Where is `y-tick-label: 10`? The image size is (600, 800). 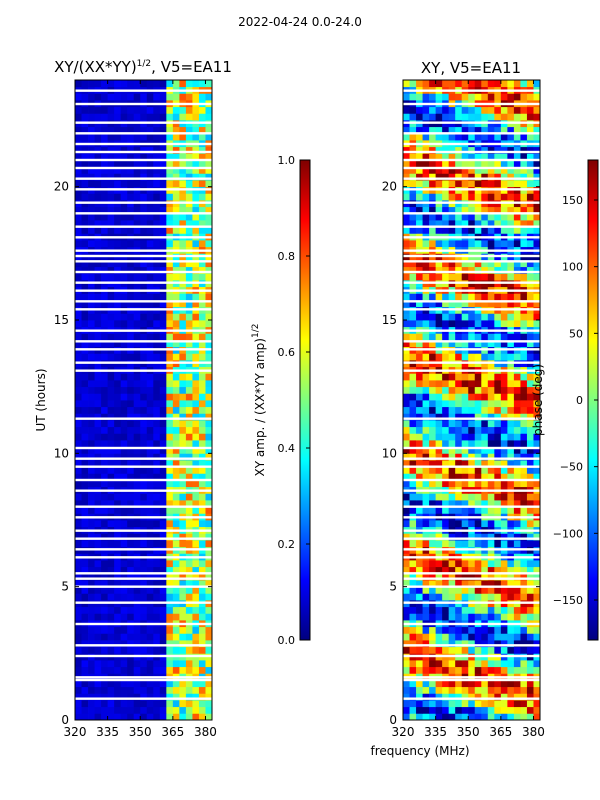 y-tick-label: 10 is located at coordinates (61, 453).